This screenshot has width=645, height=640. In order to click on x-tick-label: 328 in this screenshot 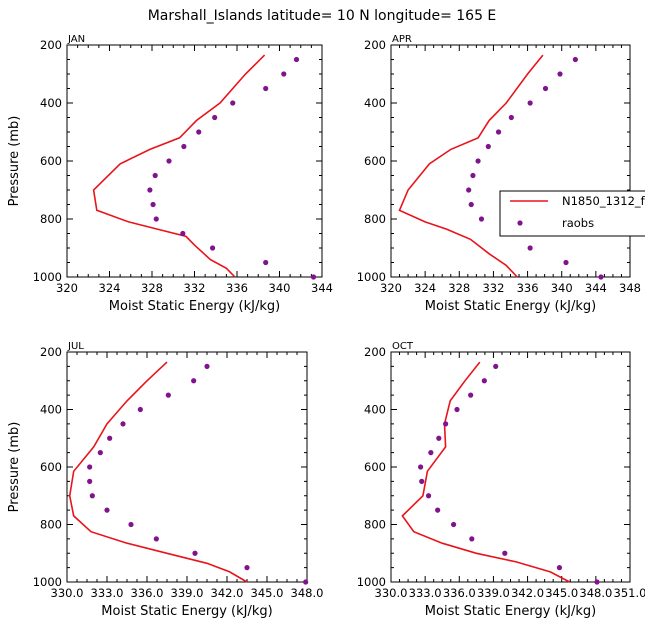, I will do `click(152, 288)`.